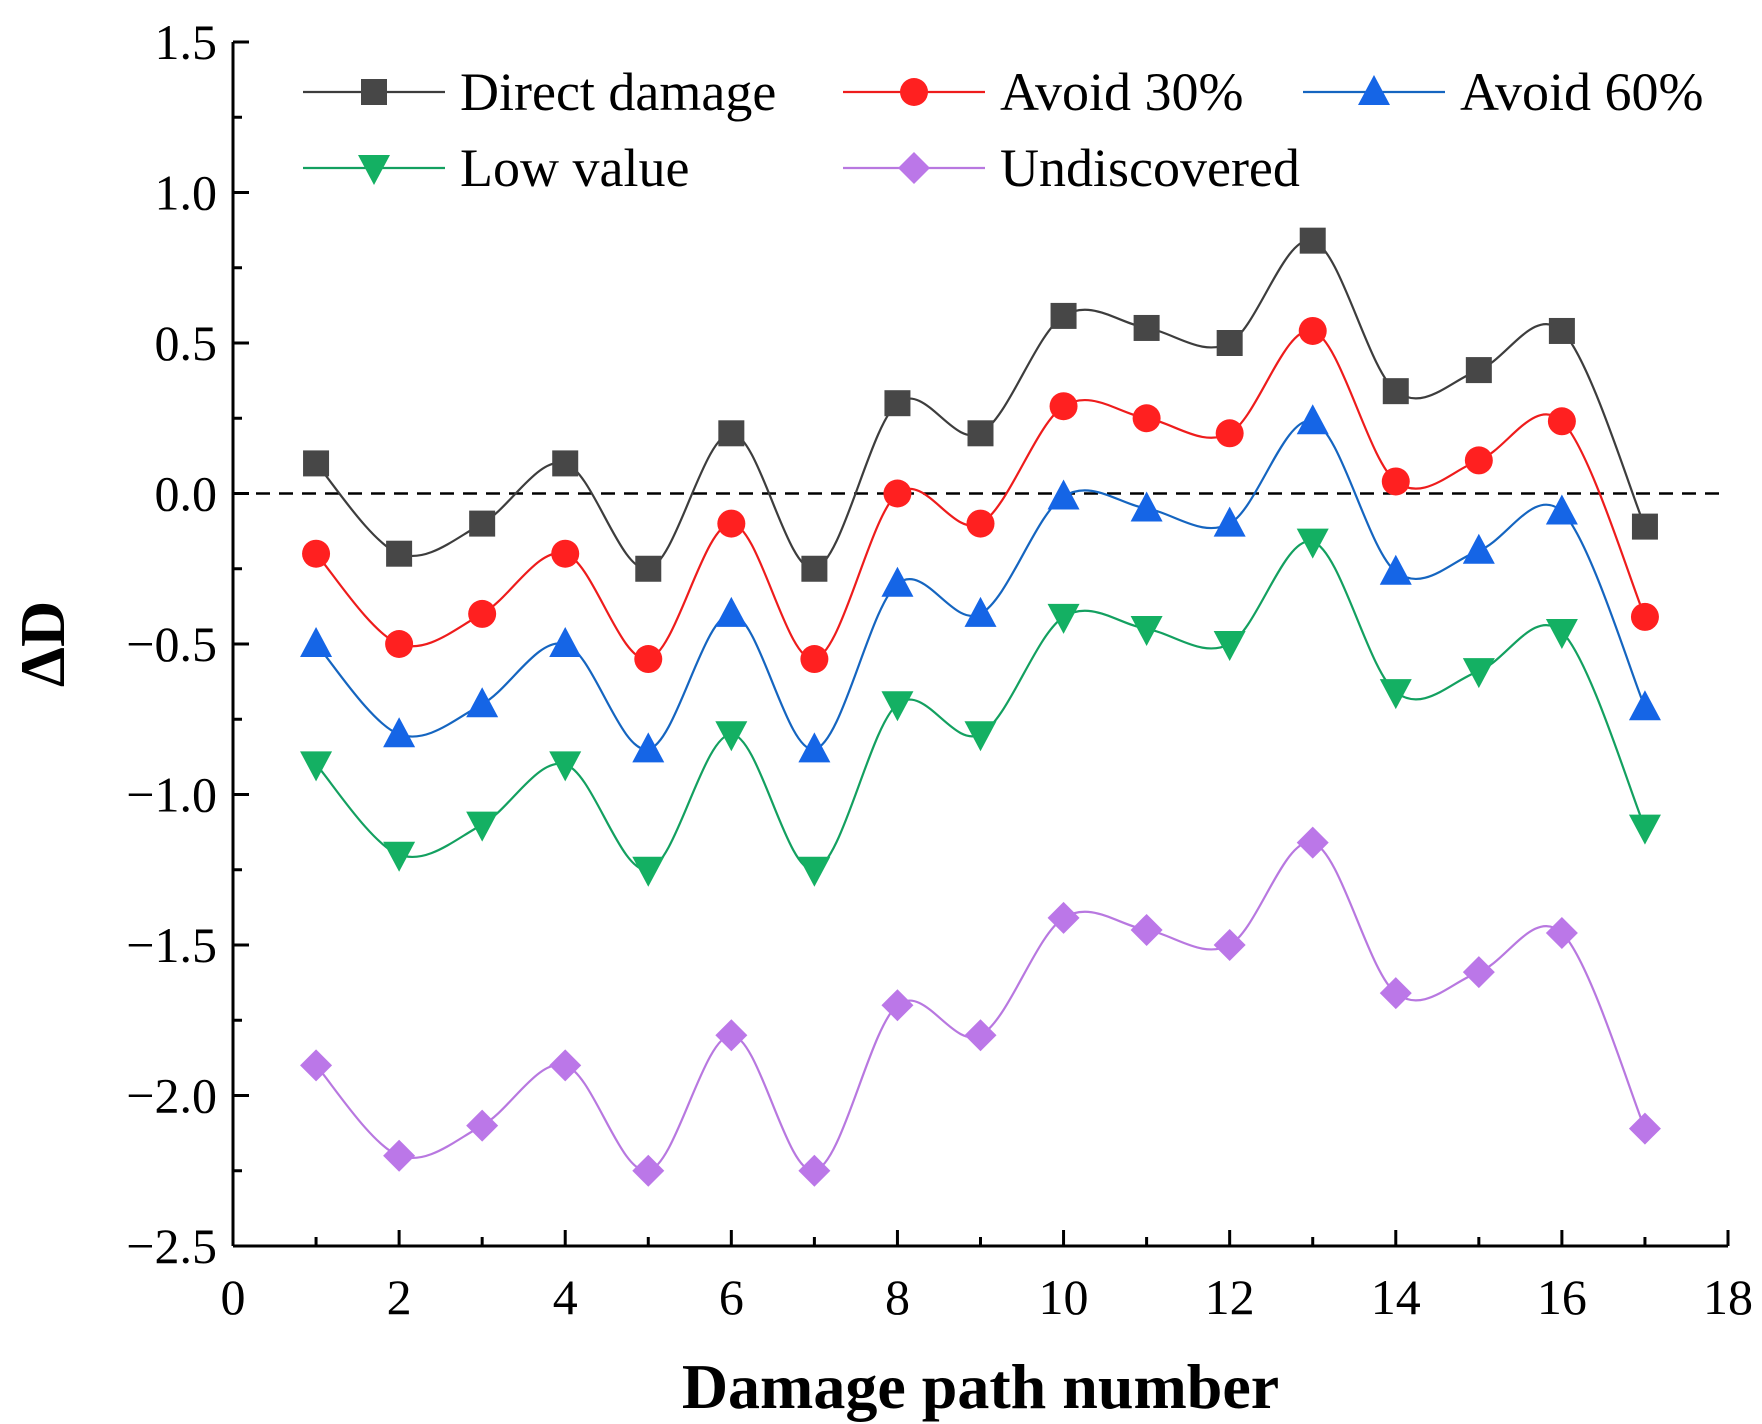 This screenshot has height=1424, width=1762. I want to click on y-tick-label: −2.5, so click(171, 1246).